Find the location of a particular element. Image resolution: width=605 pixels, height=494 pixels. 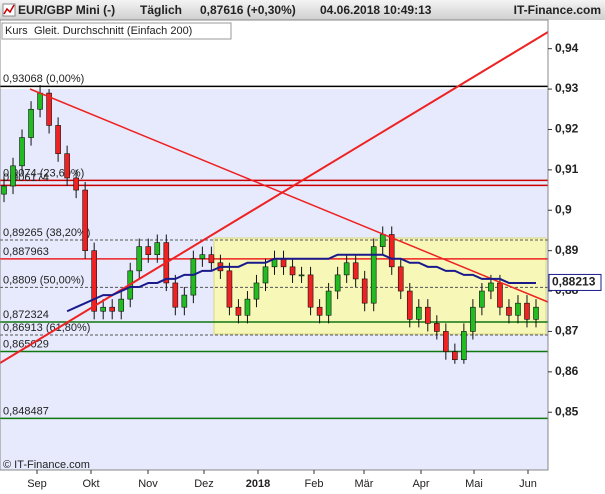

x-tick-label: Sep is located at coordinates (37, 484).